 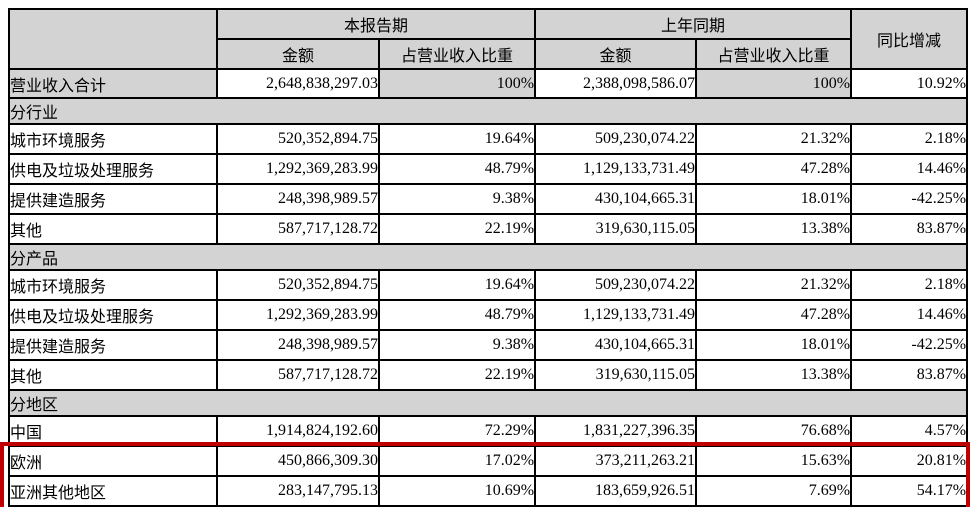 I want to click on header-row-columns: 金额 占营业收入比重 金额 占营业收入比重, so click(x=488, y=54).